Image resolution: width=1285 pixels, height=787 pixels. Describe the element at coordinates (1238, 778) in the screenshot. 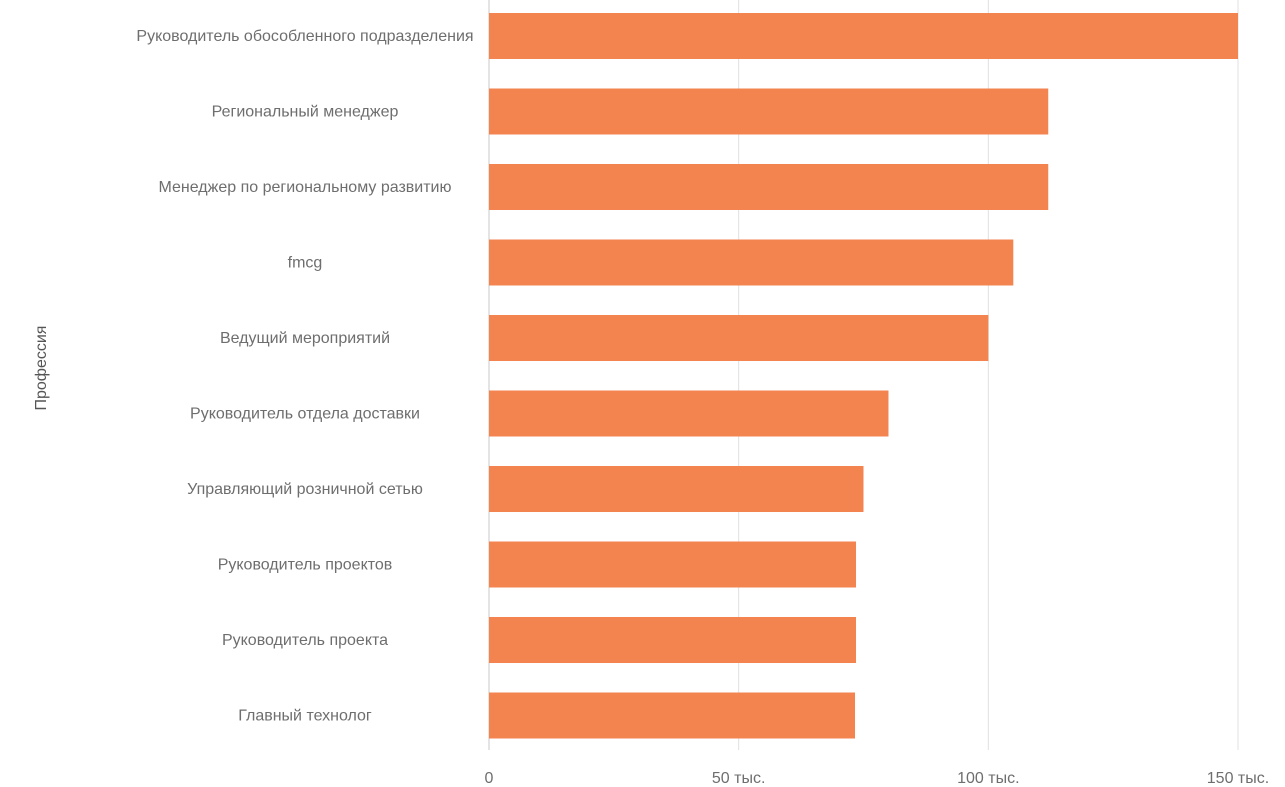

I see `x-tick-label: 150 тыс.` at that location.